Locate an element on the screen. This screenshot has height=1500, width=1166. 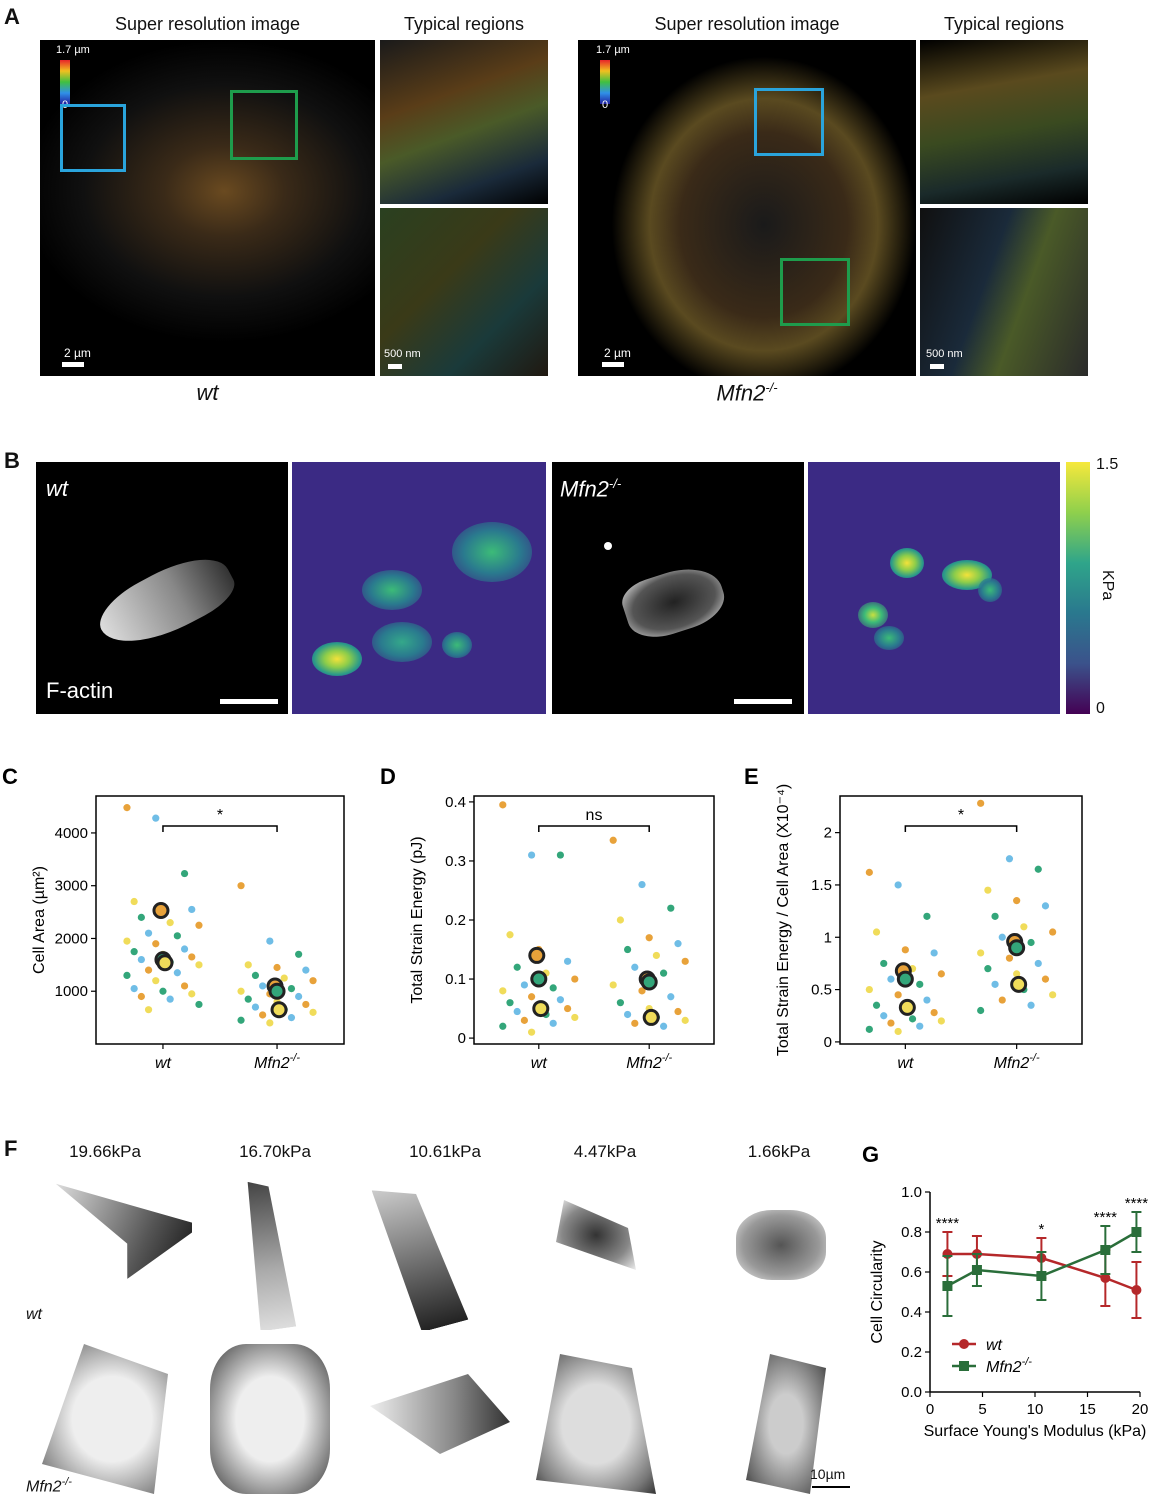
y-tick-label: 0.6 is located at coordinates (911, 1272).